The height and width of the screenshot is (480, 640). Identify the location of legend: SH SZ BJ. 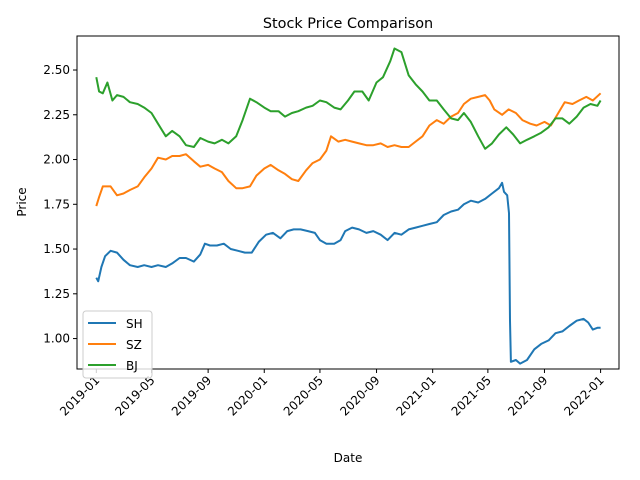
(117, 344).